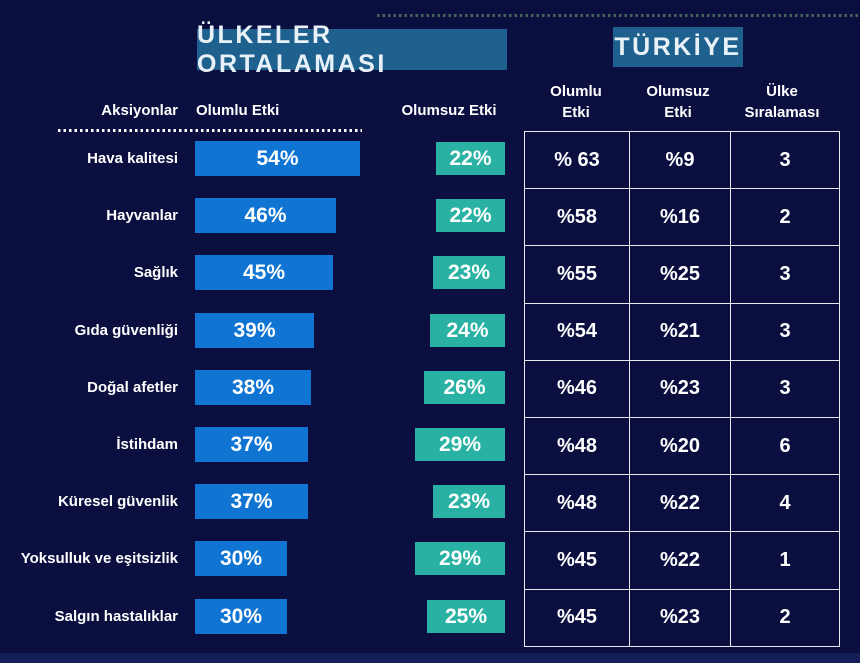 The width and height of the screenshot is (860, 663). Describe the element at coordinates (430, 658) in the screenshot. I see `bottom-accent-band` at that location.